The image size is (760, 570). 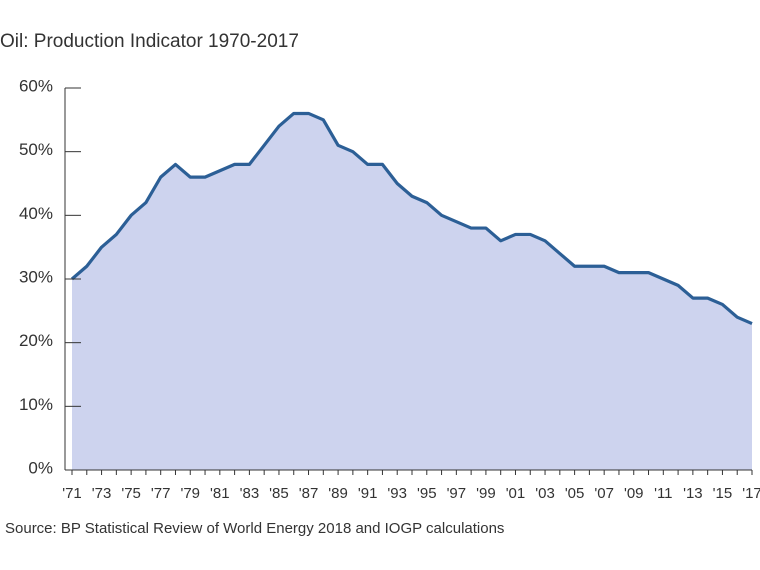 What do you see at coordinates (457, 493) in the screenshot?
I see `x-tick-label: '97` at bounding box center [457, 493].